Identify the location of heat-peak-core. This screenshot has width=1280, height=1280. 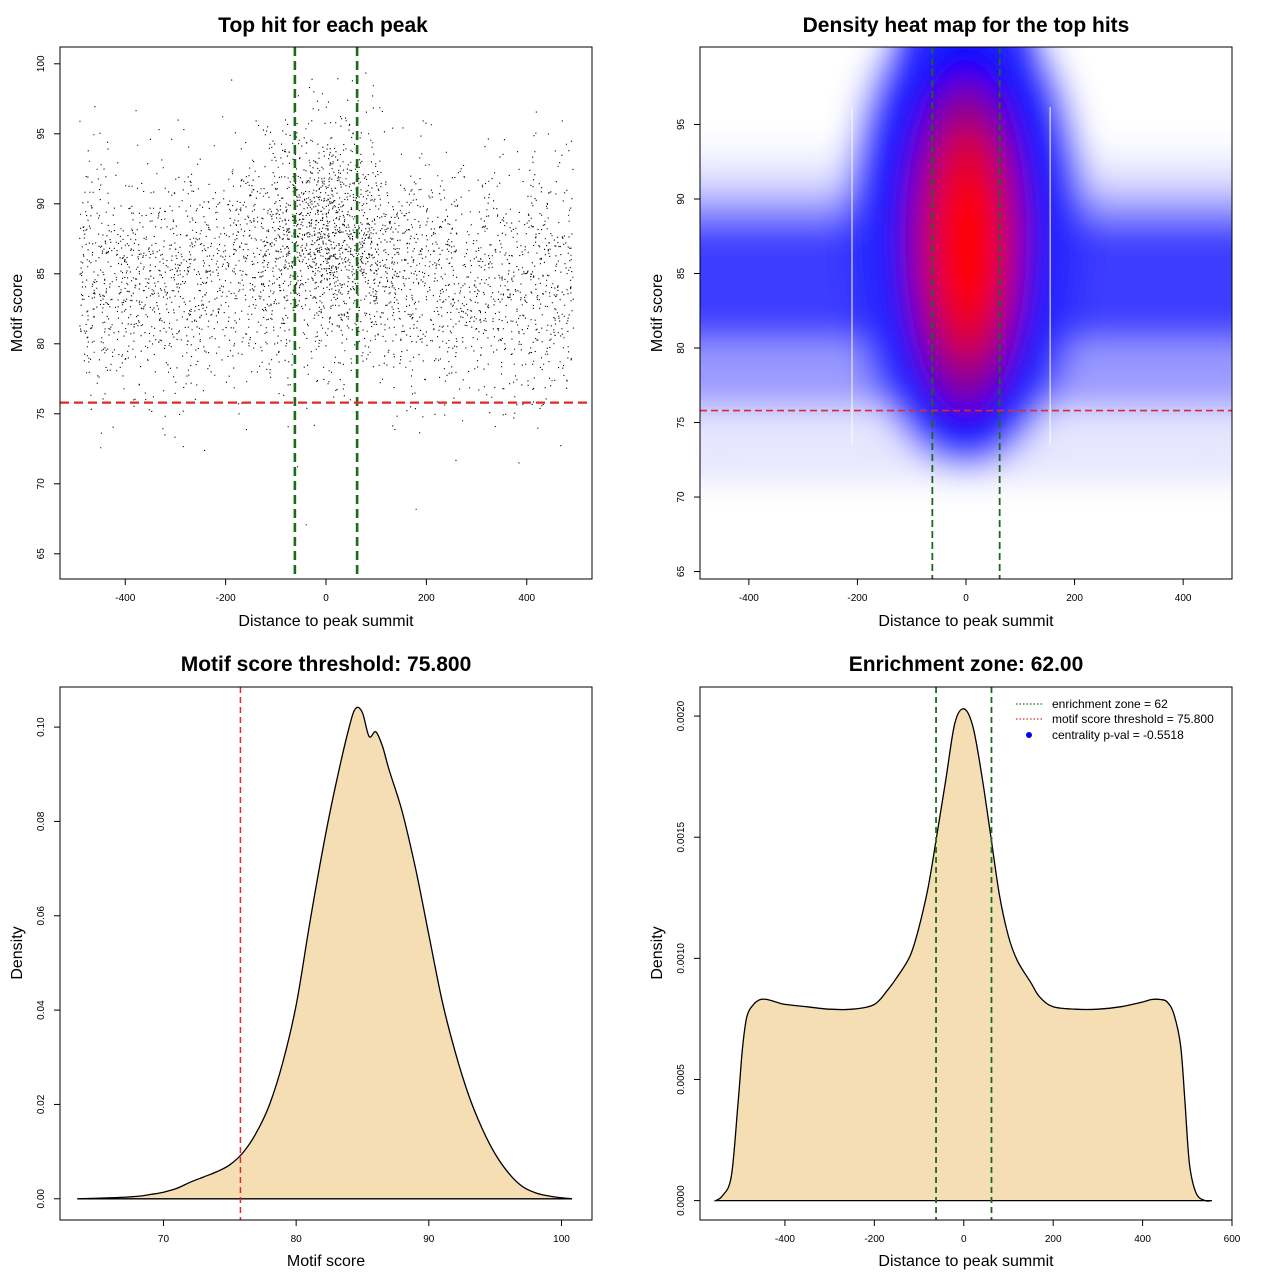
(968, 247).